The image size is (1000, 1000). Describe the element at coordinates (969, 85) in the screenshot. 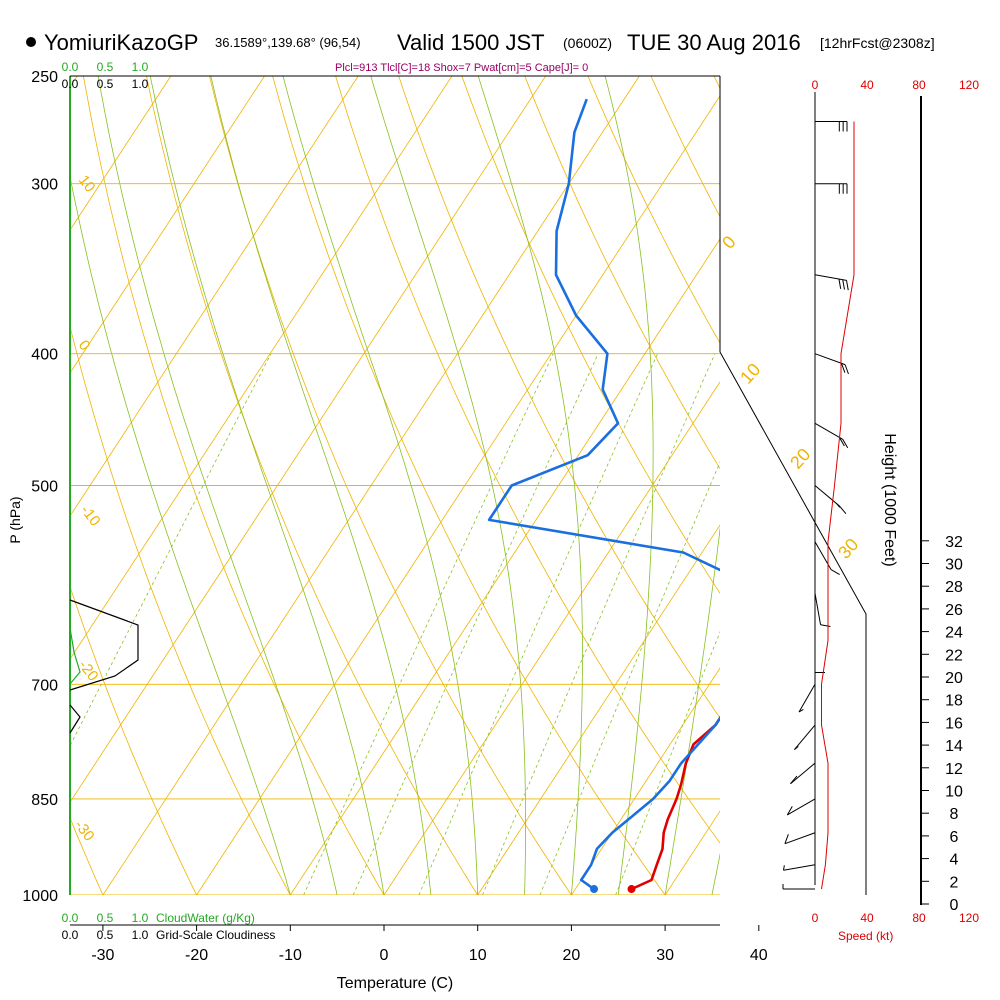

I see `speed-tick-top: 120` at that location.